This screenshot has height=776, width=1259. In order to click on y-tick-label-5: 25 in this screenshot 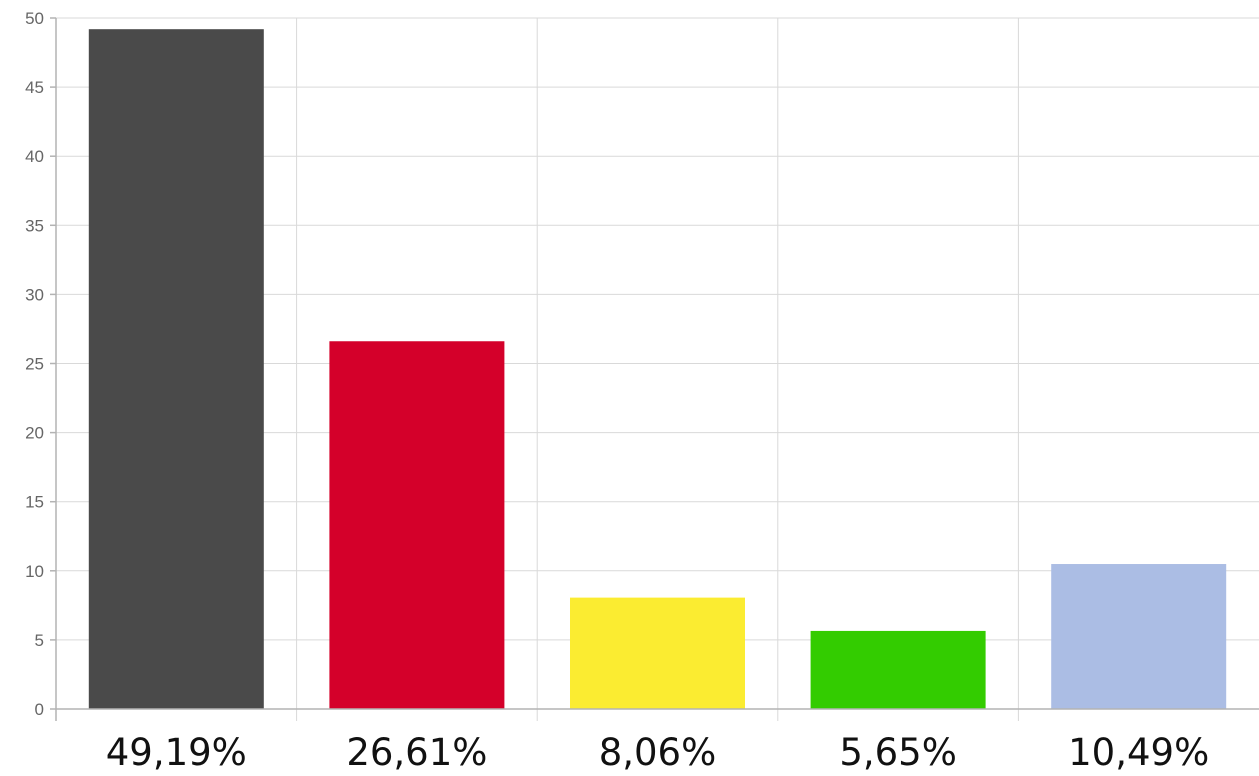, I will do `click(34, 364)`.